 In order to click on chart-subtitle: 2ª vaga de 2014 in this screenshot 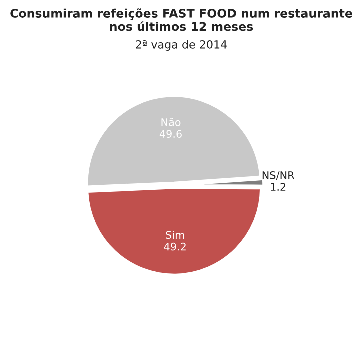, I will do `click(182, 46)`.